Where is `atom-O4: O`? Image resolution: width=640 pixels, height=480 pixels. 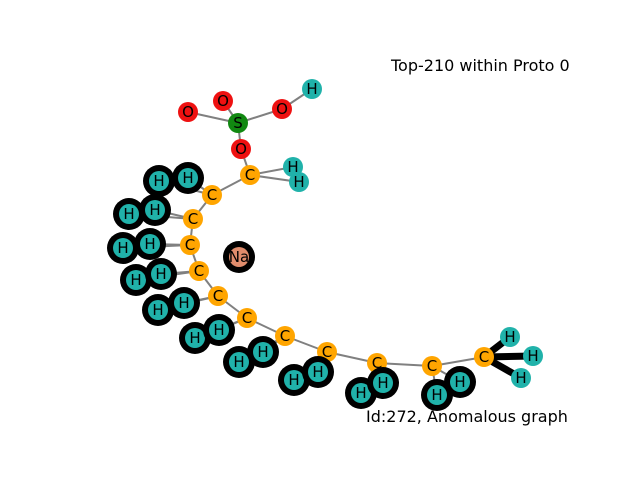 atom-O4: O is located at coordinates (241, 149).